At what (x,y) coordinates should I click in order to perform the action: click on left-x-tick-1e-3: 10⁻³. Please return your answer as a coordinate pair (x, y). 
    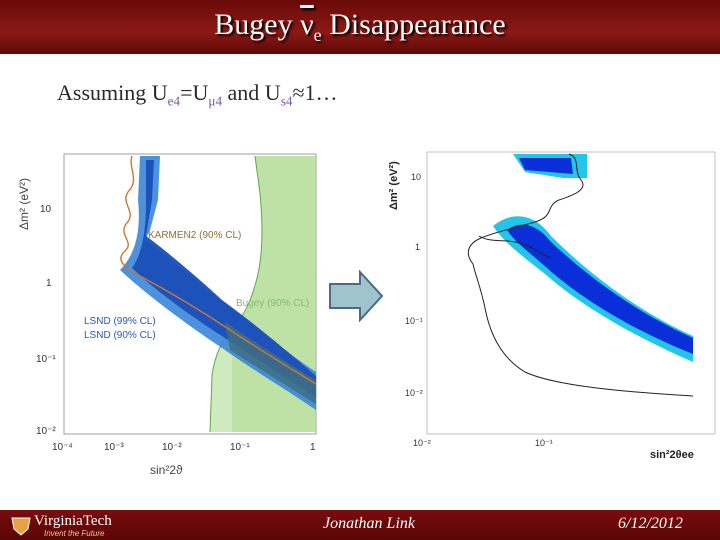
    Looking at the image, I should click on (114, 447).